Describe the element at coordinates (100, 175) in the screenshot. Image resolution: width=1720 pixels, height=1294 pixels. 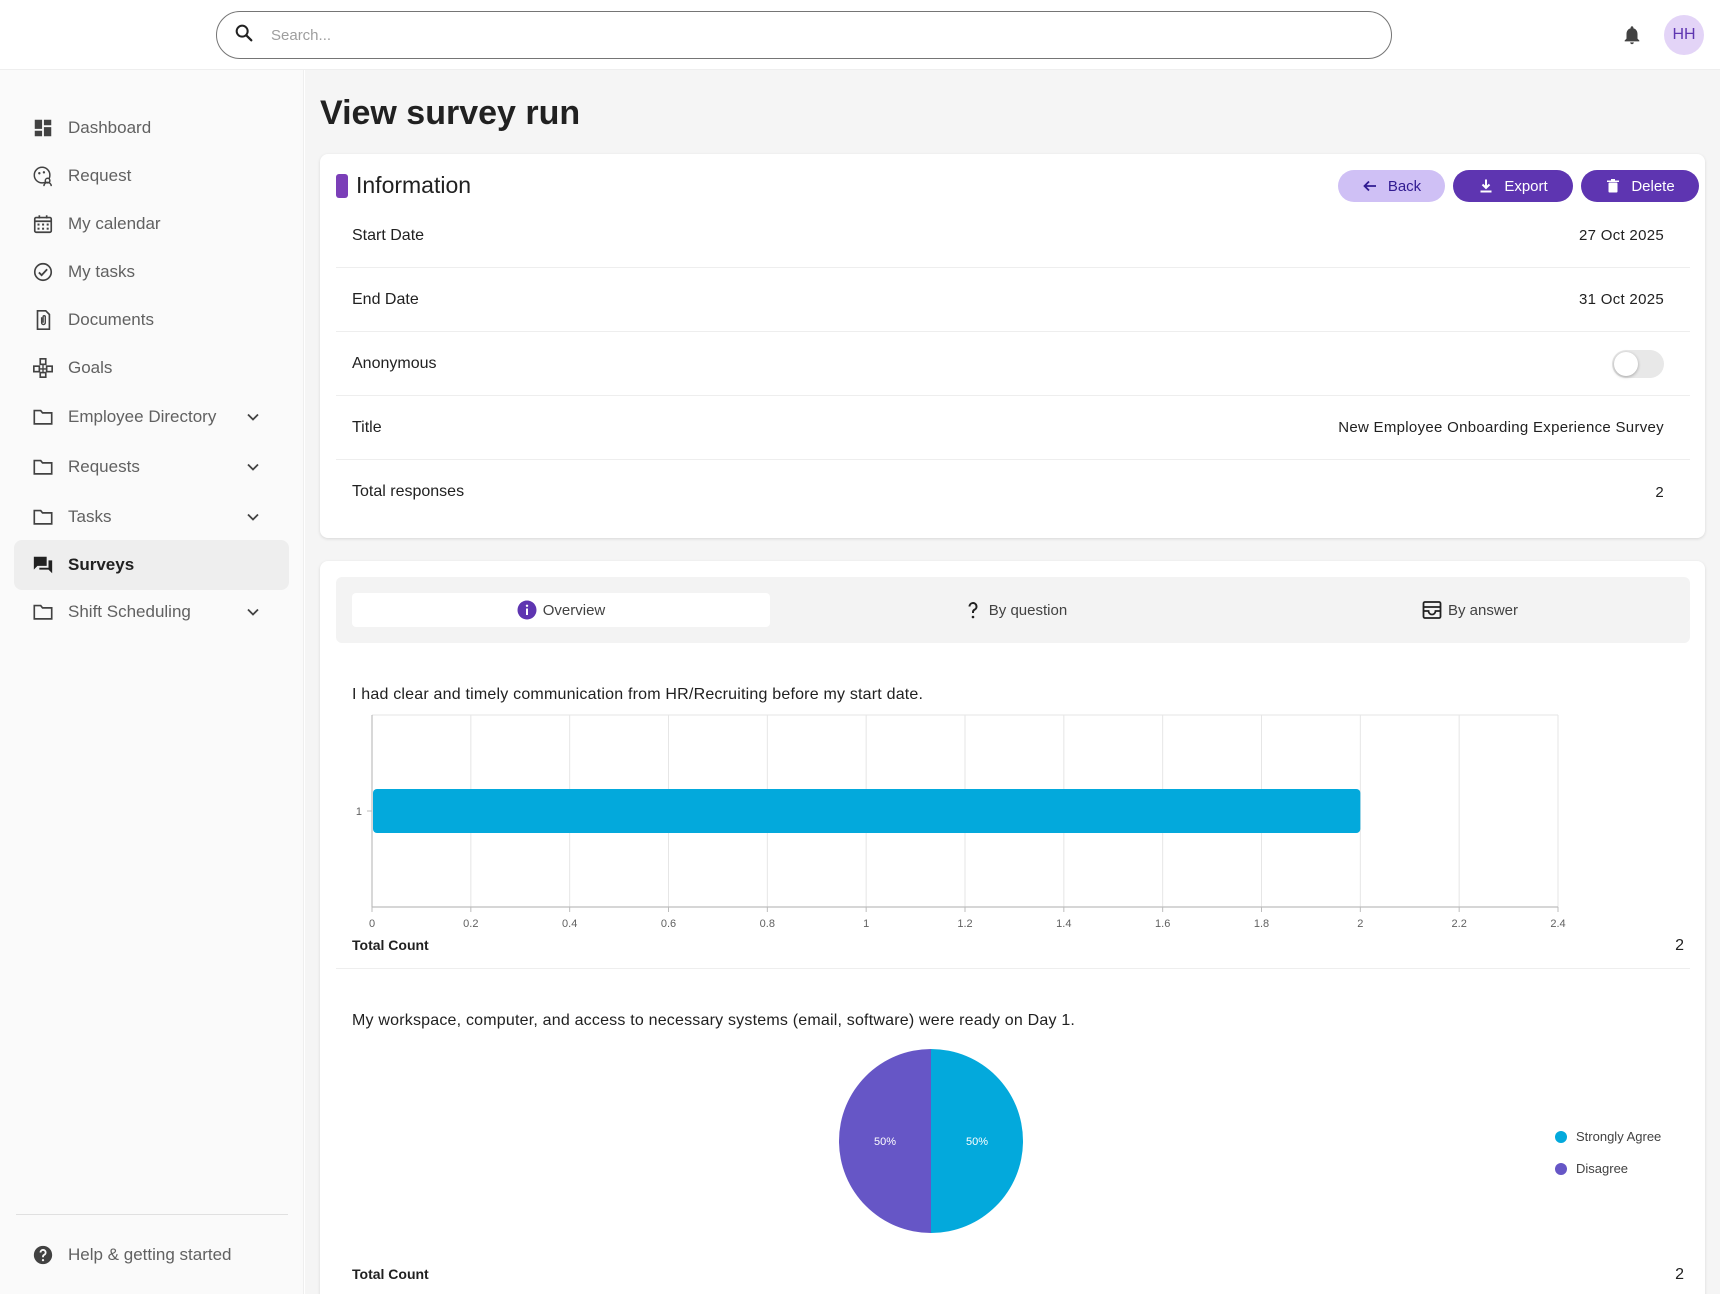
I see `sidebar-item-label: Request` at that location.